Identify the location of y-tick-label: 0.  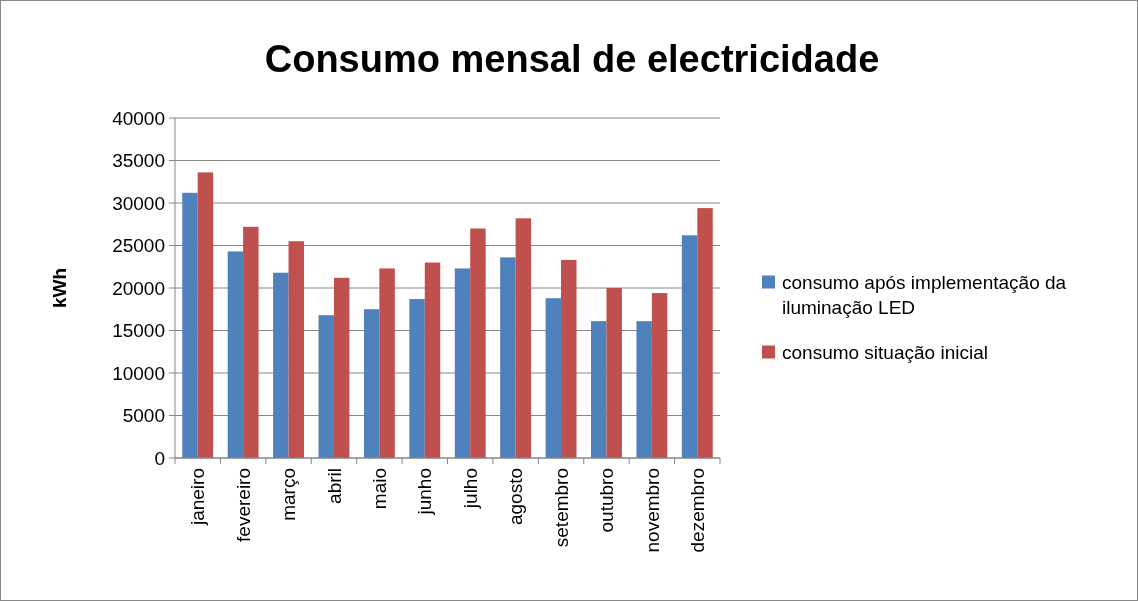
(159, 458).